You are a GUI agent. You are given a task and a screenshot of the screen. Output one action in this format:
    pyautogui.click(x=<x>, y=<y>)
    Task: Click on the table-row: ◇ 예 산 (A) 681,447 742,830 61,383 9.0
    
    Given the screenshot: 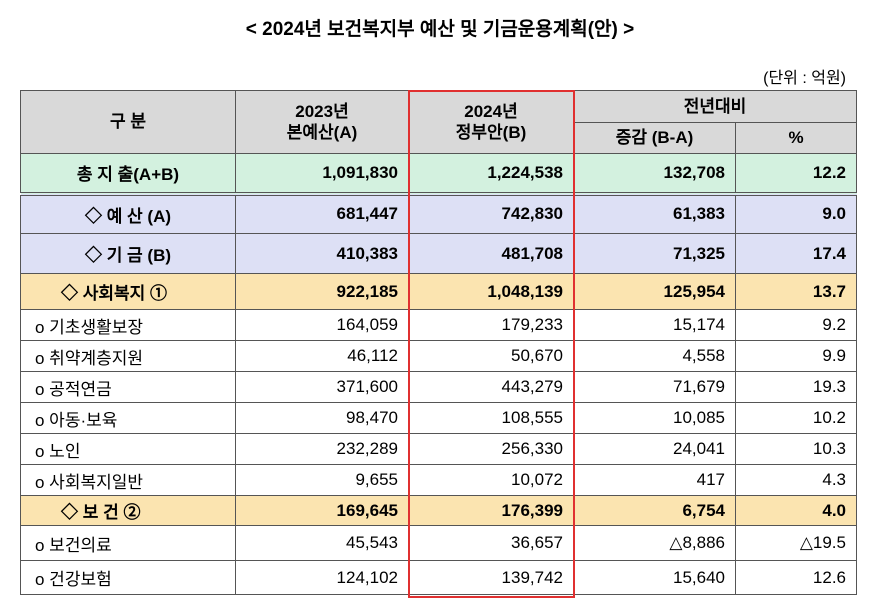 What is the action you would take?
    pyautogui.click(x=438, y=213)
    